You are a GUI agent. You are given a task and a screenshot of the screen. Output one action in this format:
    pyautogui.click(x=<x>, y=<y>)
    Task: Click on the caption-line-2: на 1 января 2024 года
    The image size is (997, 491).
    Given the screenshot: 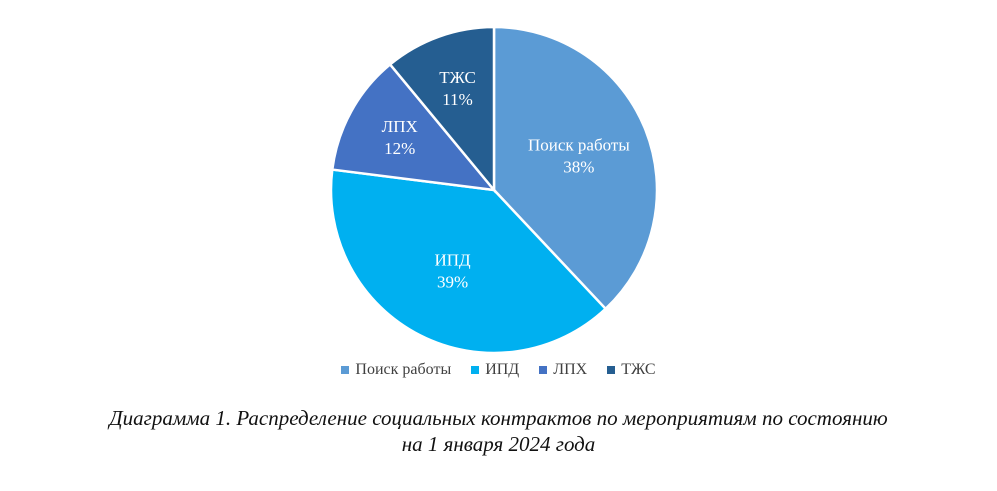 What is the action you would take?
    pyautogui.click(x=498, y=444)
    